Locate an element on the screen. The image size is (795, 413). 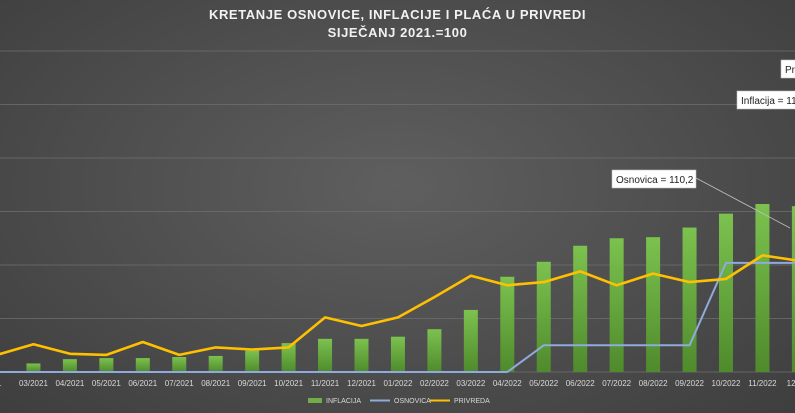
x-tick-label: 07/2021 is located at coordinates (179, 383).